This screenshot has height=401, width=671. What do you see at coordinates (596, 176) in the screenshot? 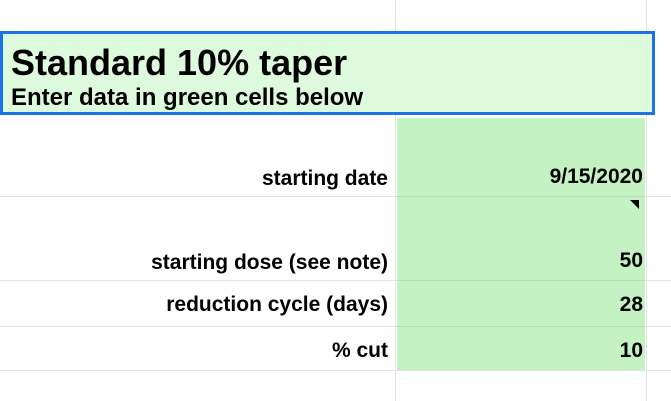
I see `starting-date-cell: 9/15/2020` at bounding box center [596, 176].